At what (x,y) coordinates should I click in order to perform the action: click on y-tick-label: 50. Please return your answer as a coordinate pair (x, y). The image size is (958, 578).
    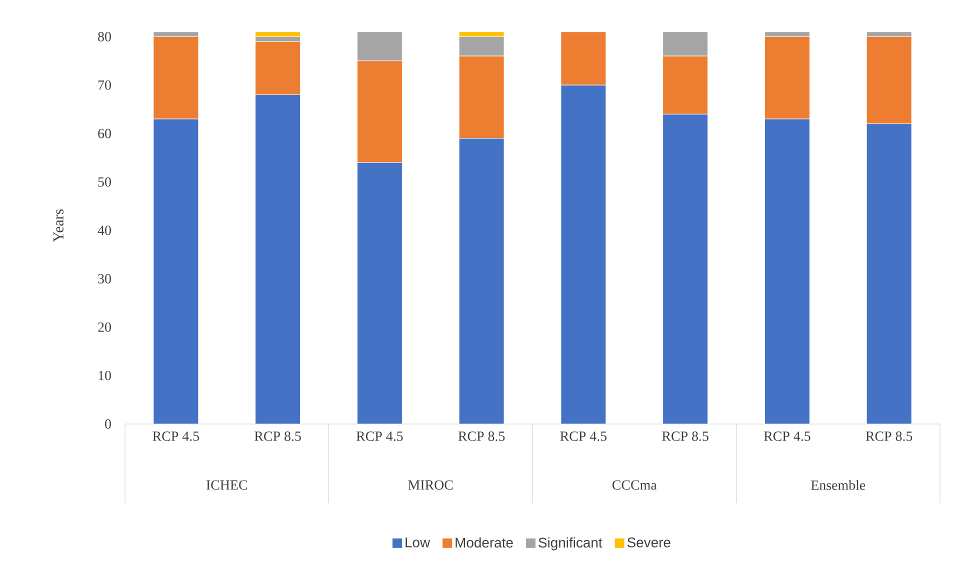
    Looking at the image, I should click on (104, 182).